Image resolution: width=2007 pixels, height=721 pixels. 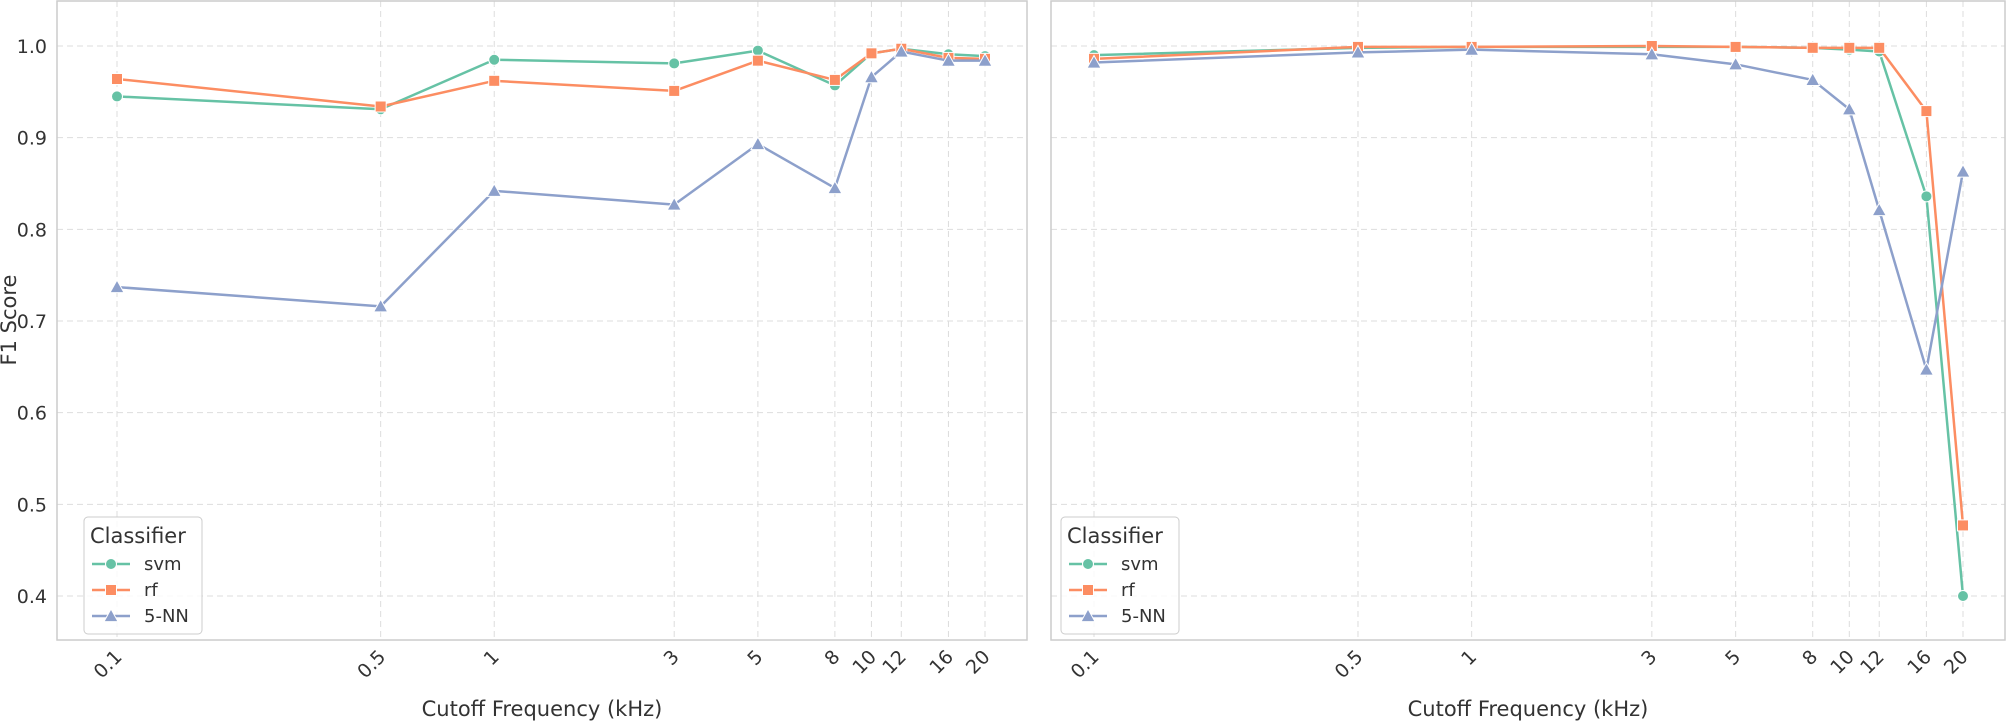 I want to click on y-tick-label: 1.0, so click(x=32, y=47).